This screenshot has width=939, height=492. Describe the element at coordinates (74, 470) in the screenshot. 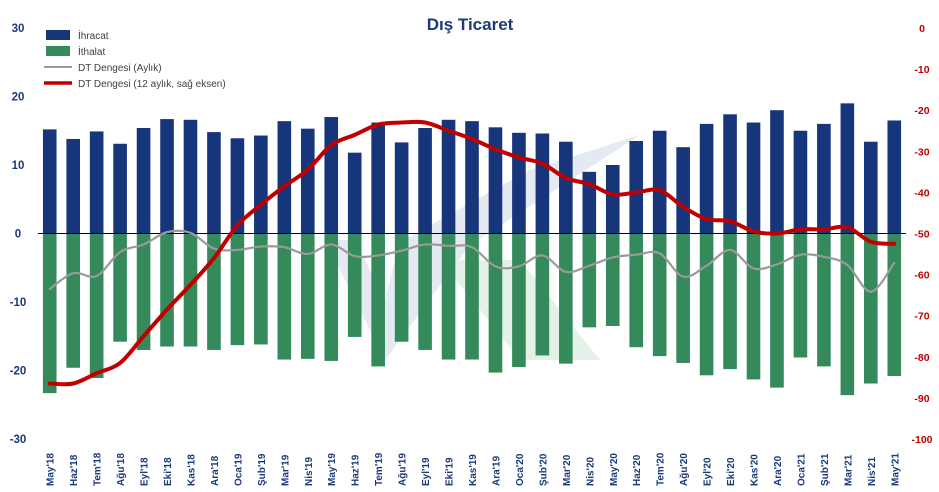

I see `x-tick-label: Haz'18` at that location.